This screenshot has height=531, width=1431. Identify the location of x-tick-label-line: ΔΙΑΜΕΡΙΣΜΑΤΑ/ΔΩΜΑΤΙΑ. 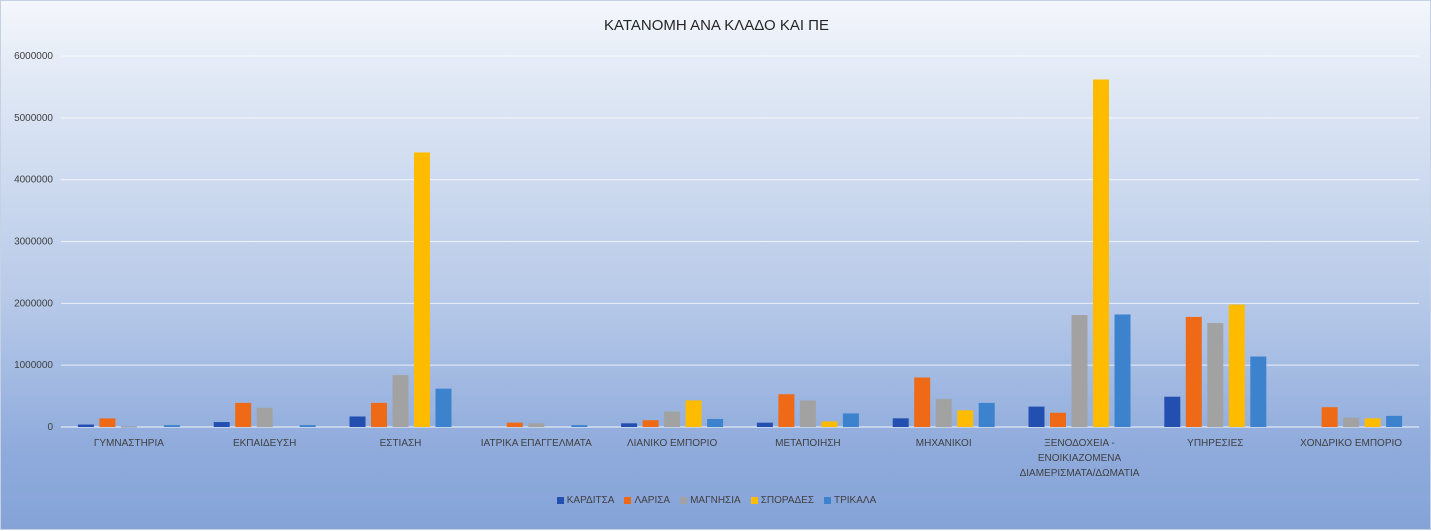
(1080, 473).